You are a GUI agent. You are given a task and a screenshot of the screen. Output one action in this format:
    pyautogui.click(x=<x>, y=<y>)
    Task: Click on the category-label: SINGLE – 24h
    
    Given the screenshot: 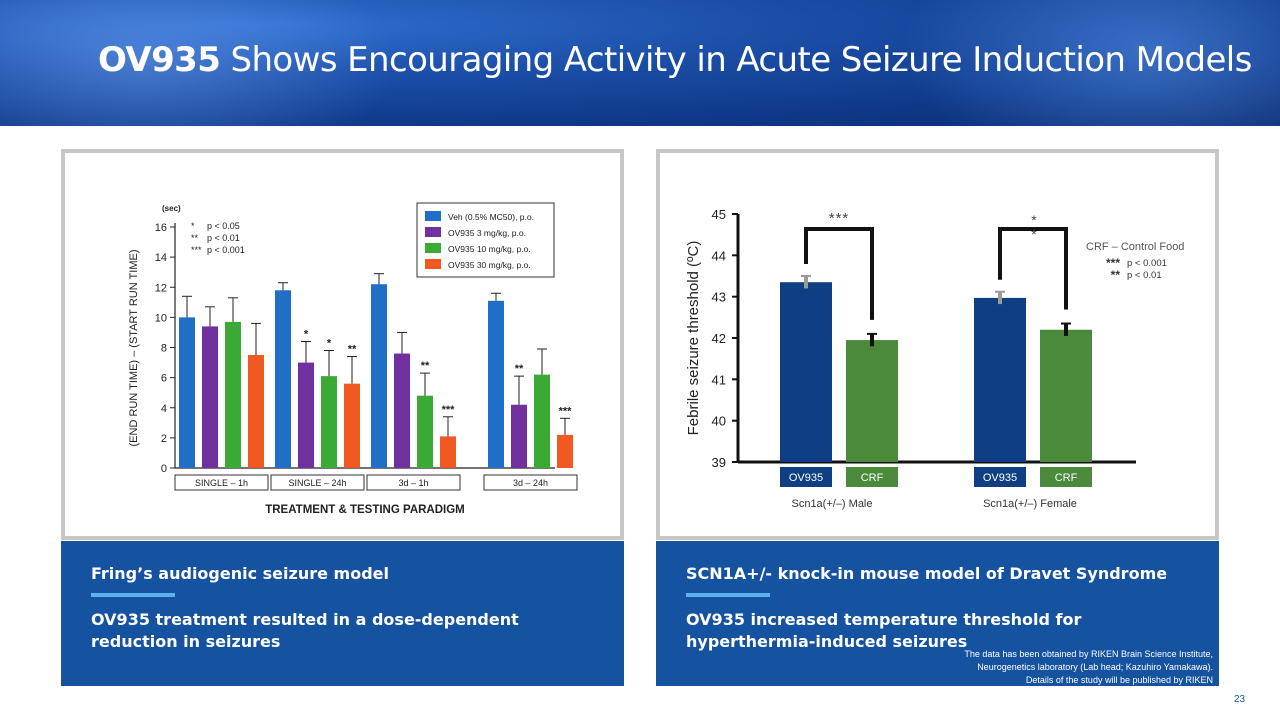 What is the action you would take?
    pyautogui.click(x=317, y=483)
    